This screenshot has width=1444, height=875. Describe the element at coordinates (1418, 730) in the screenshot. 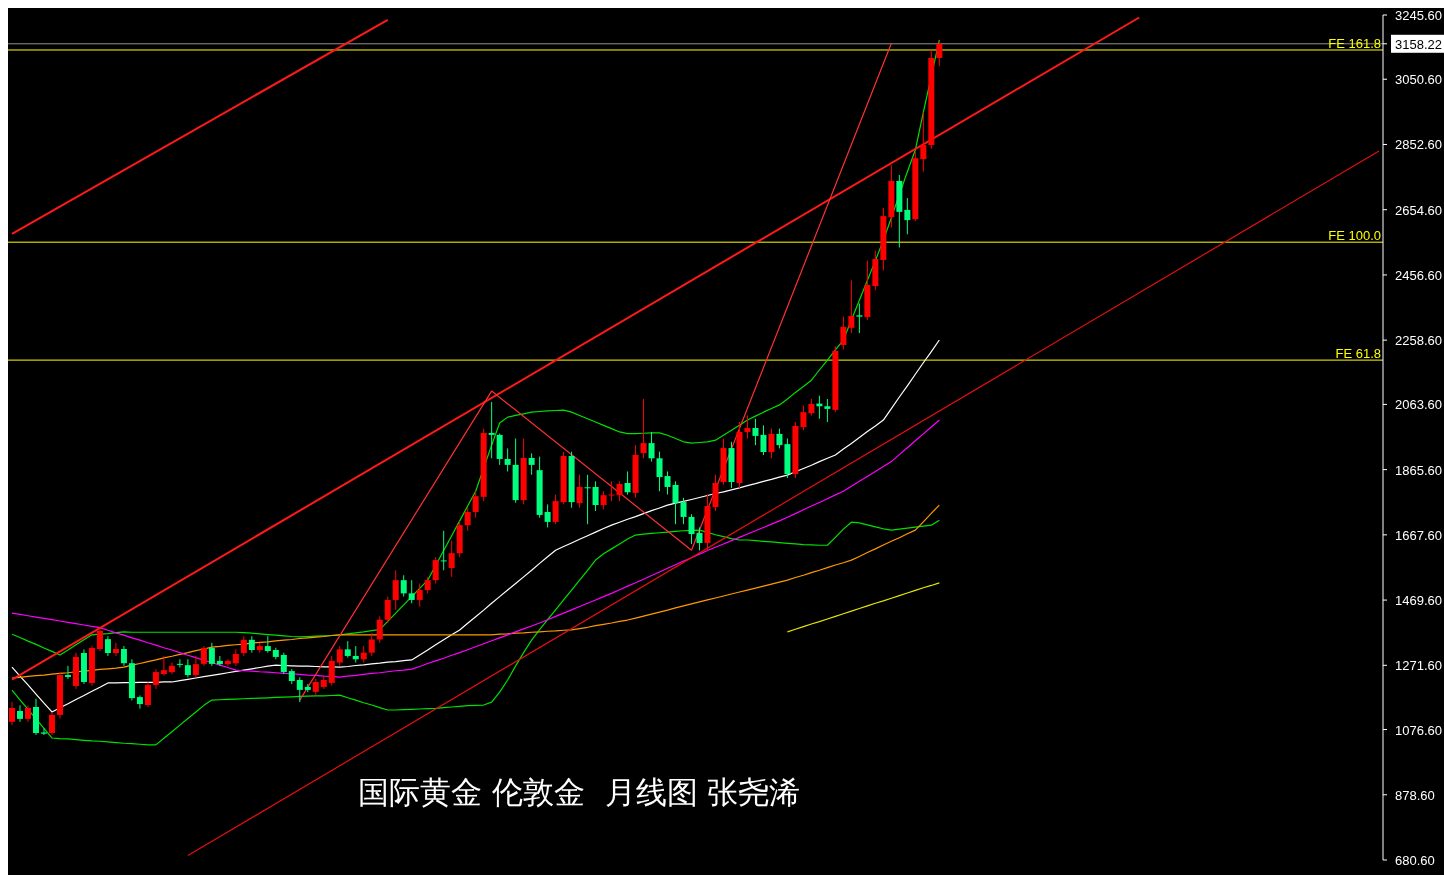

I see `y-tick-label: 1076.60` at that location.